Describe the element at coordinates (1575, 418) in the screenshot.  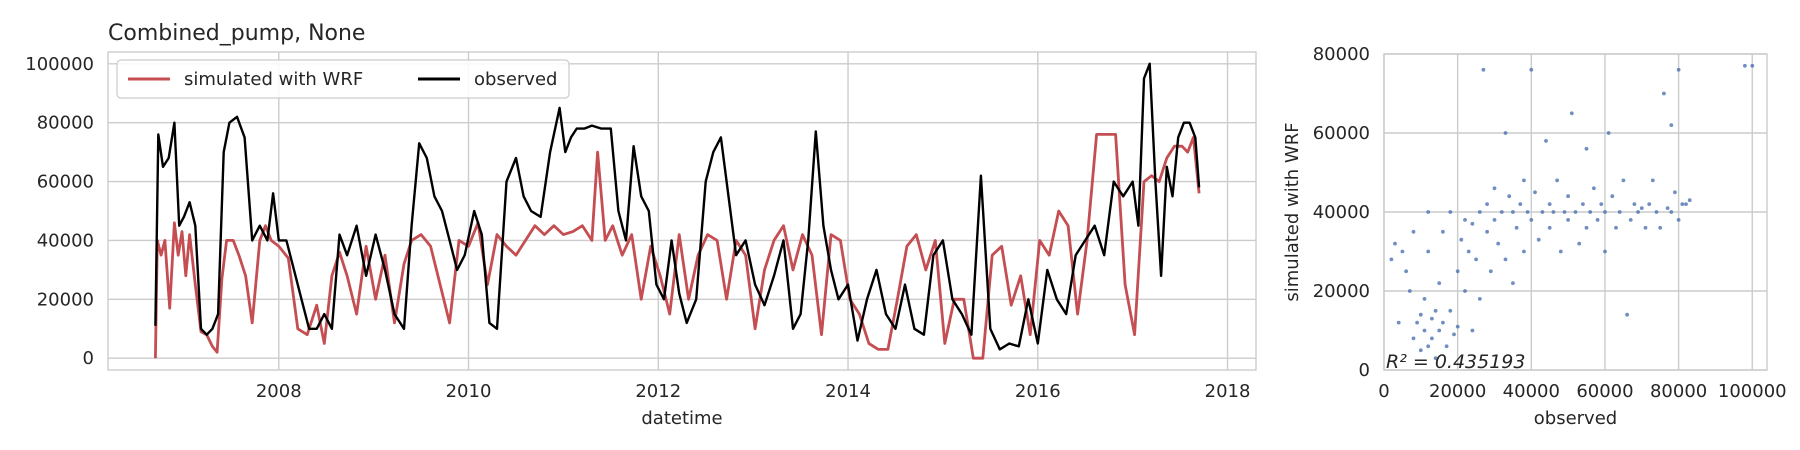
I see `x-axis-label: observed` at that location.